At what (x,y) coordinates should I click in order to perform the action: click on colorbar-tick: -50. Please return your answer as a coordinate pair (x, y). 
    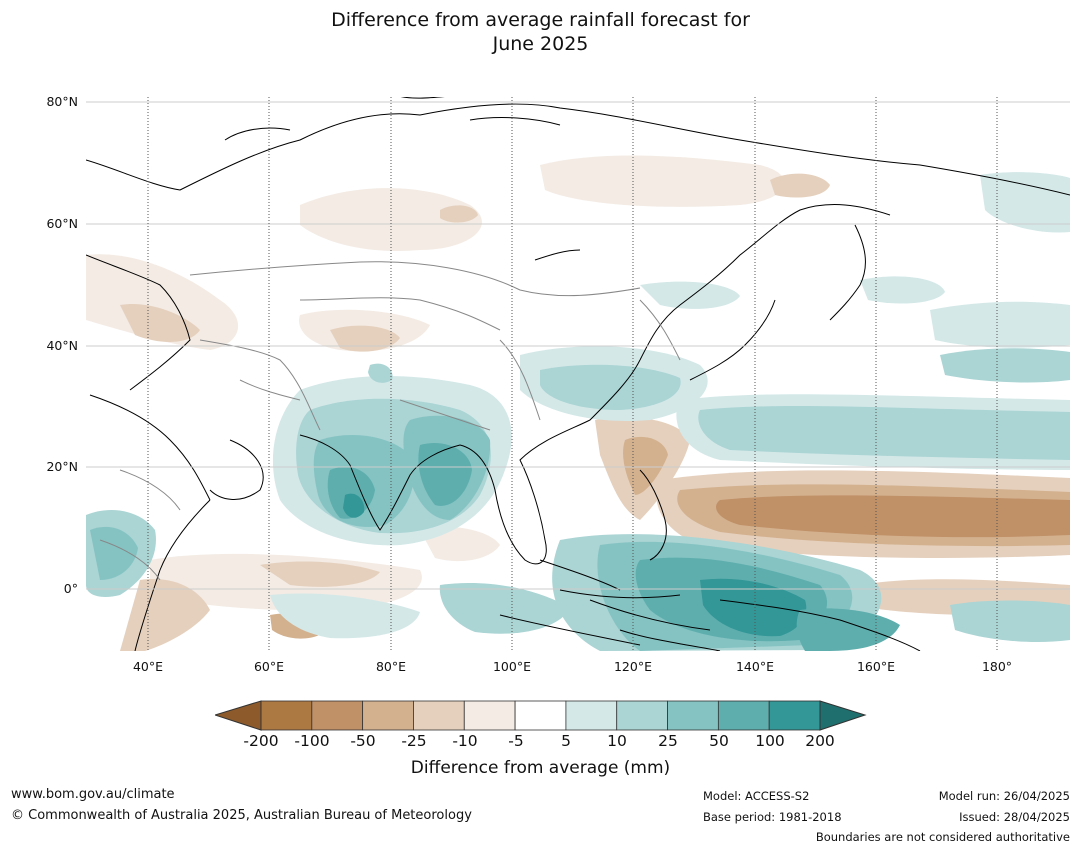
    Looking at the image, I should click on (363, 741).